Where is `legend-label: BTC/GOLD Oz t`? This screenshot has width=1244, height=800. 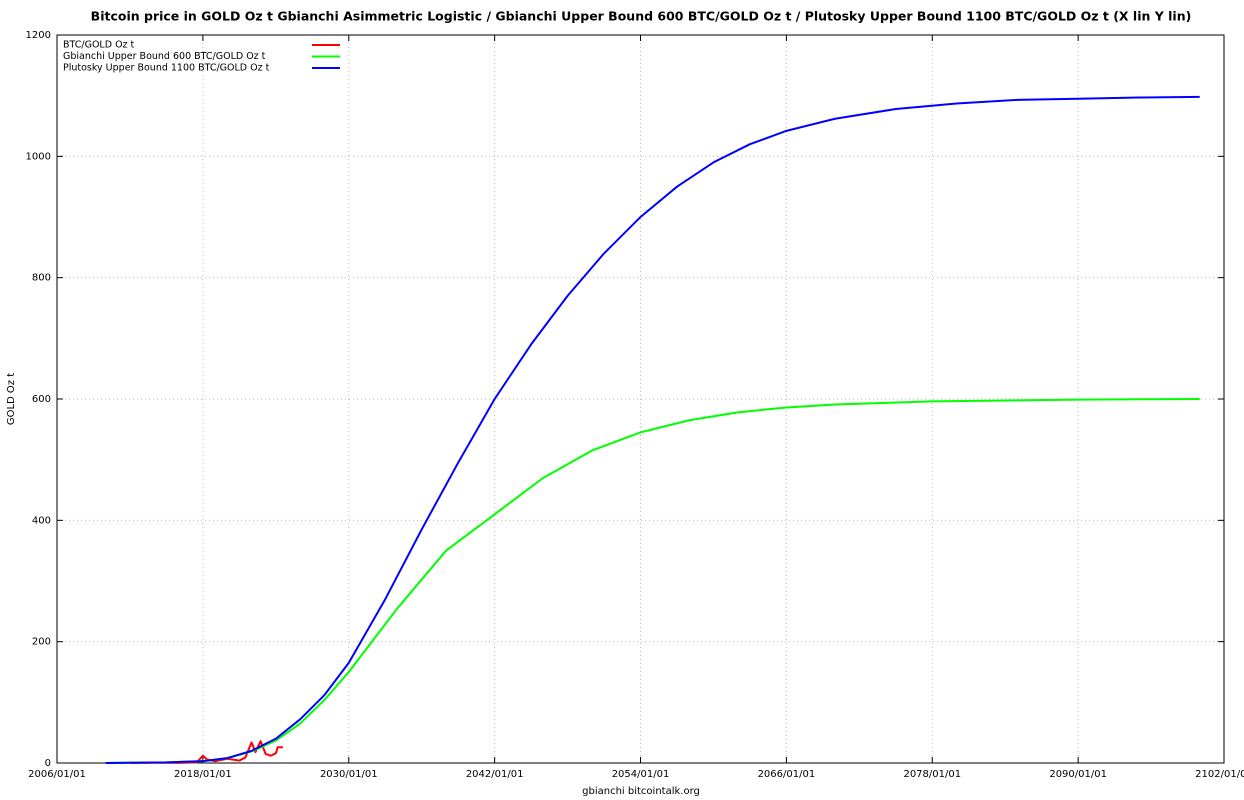 legend-label: BTC/GOLD Oz t is located at coordinates (99, 45).